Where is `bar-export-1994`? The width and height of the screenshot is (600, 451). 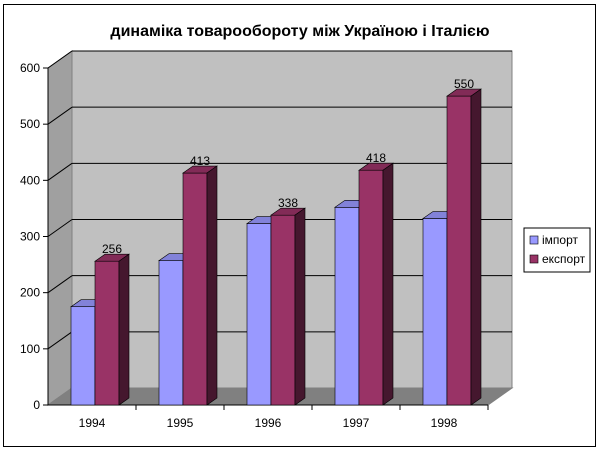
bar-export-1994 is located at coordinates (112, 329).